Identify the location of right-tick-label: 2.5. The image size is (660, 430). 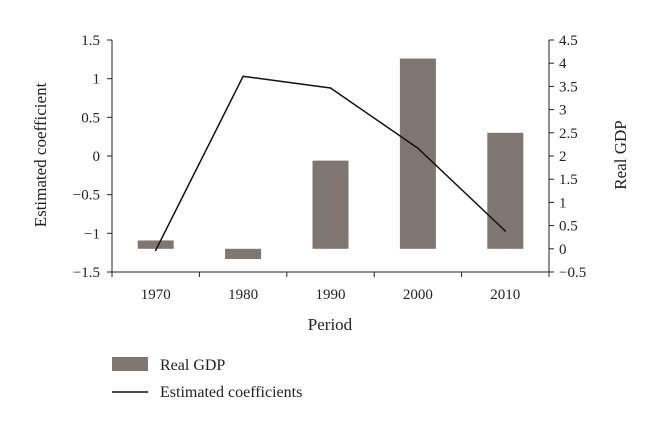
(568, 134).